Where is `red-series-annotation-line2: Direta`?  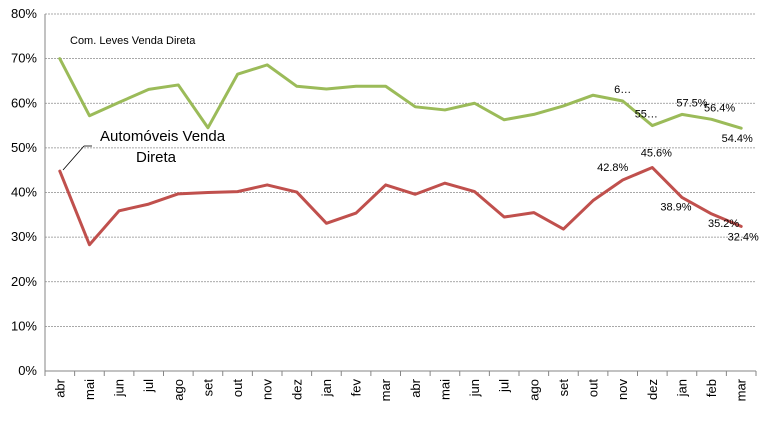
red-series-annotation-line2: Direta is located at coordinates (156, 157).